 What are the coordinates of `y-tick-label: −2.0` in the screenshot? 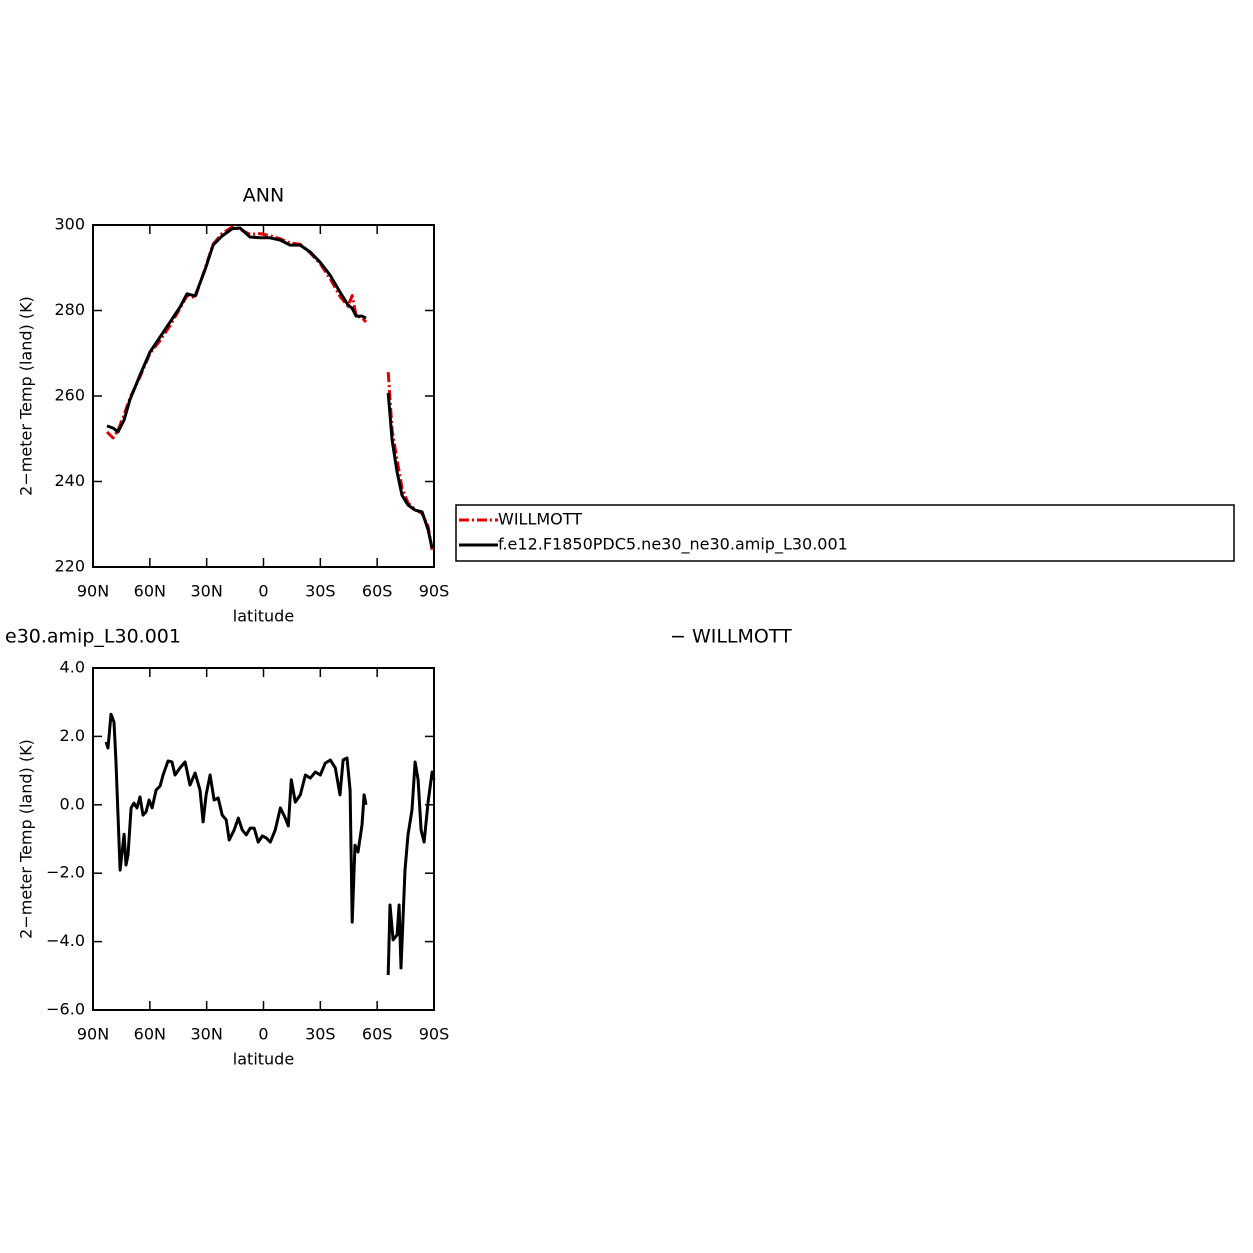 It's located at (65, 872).